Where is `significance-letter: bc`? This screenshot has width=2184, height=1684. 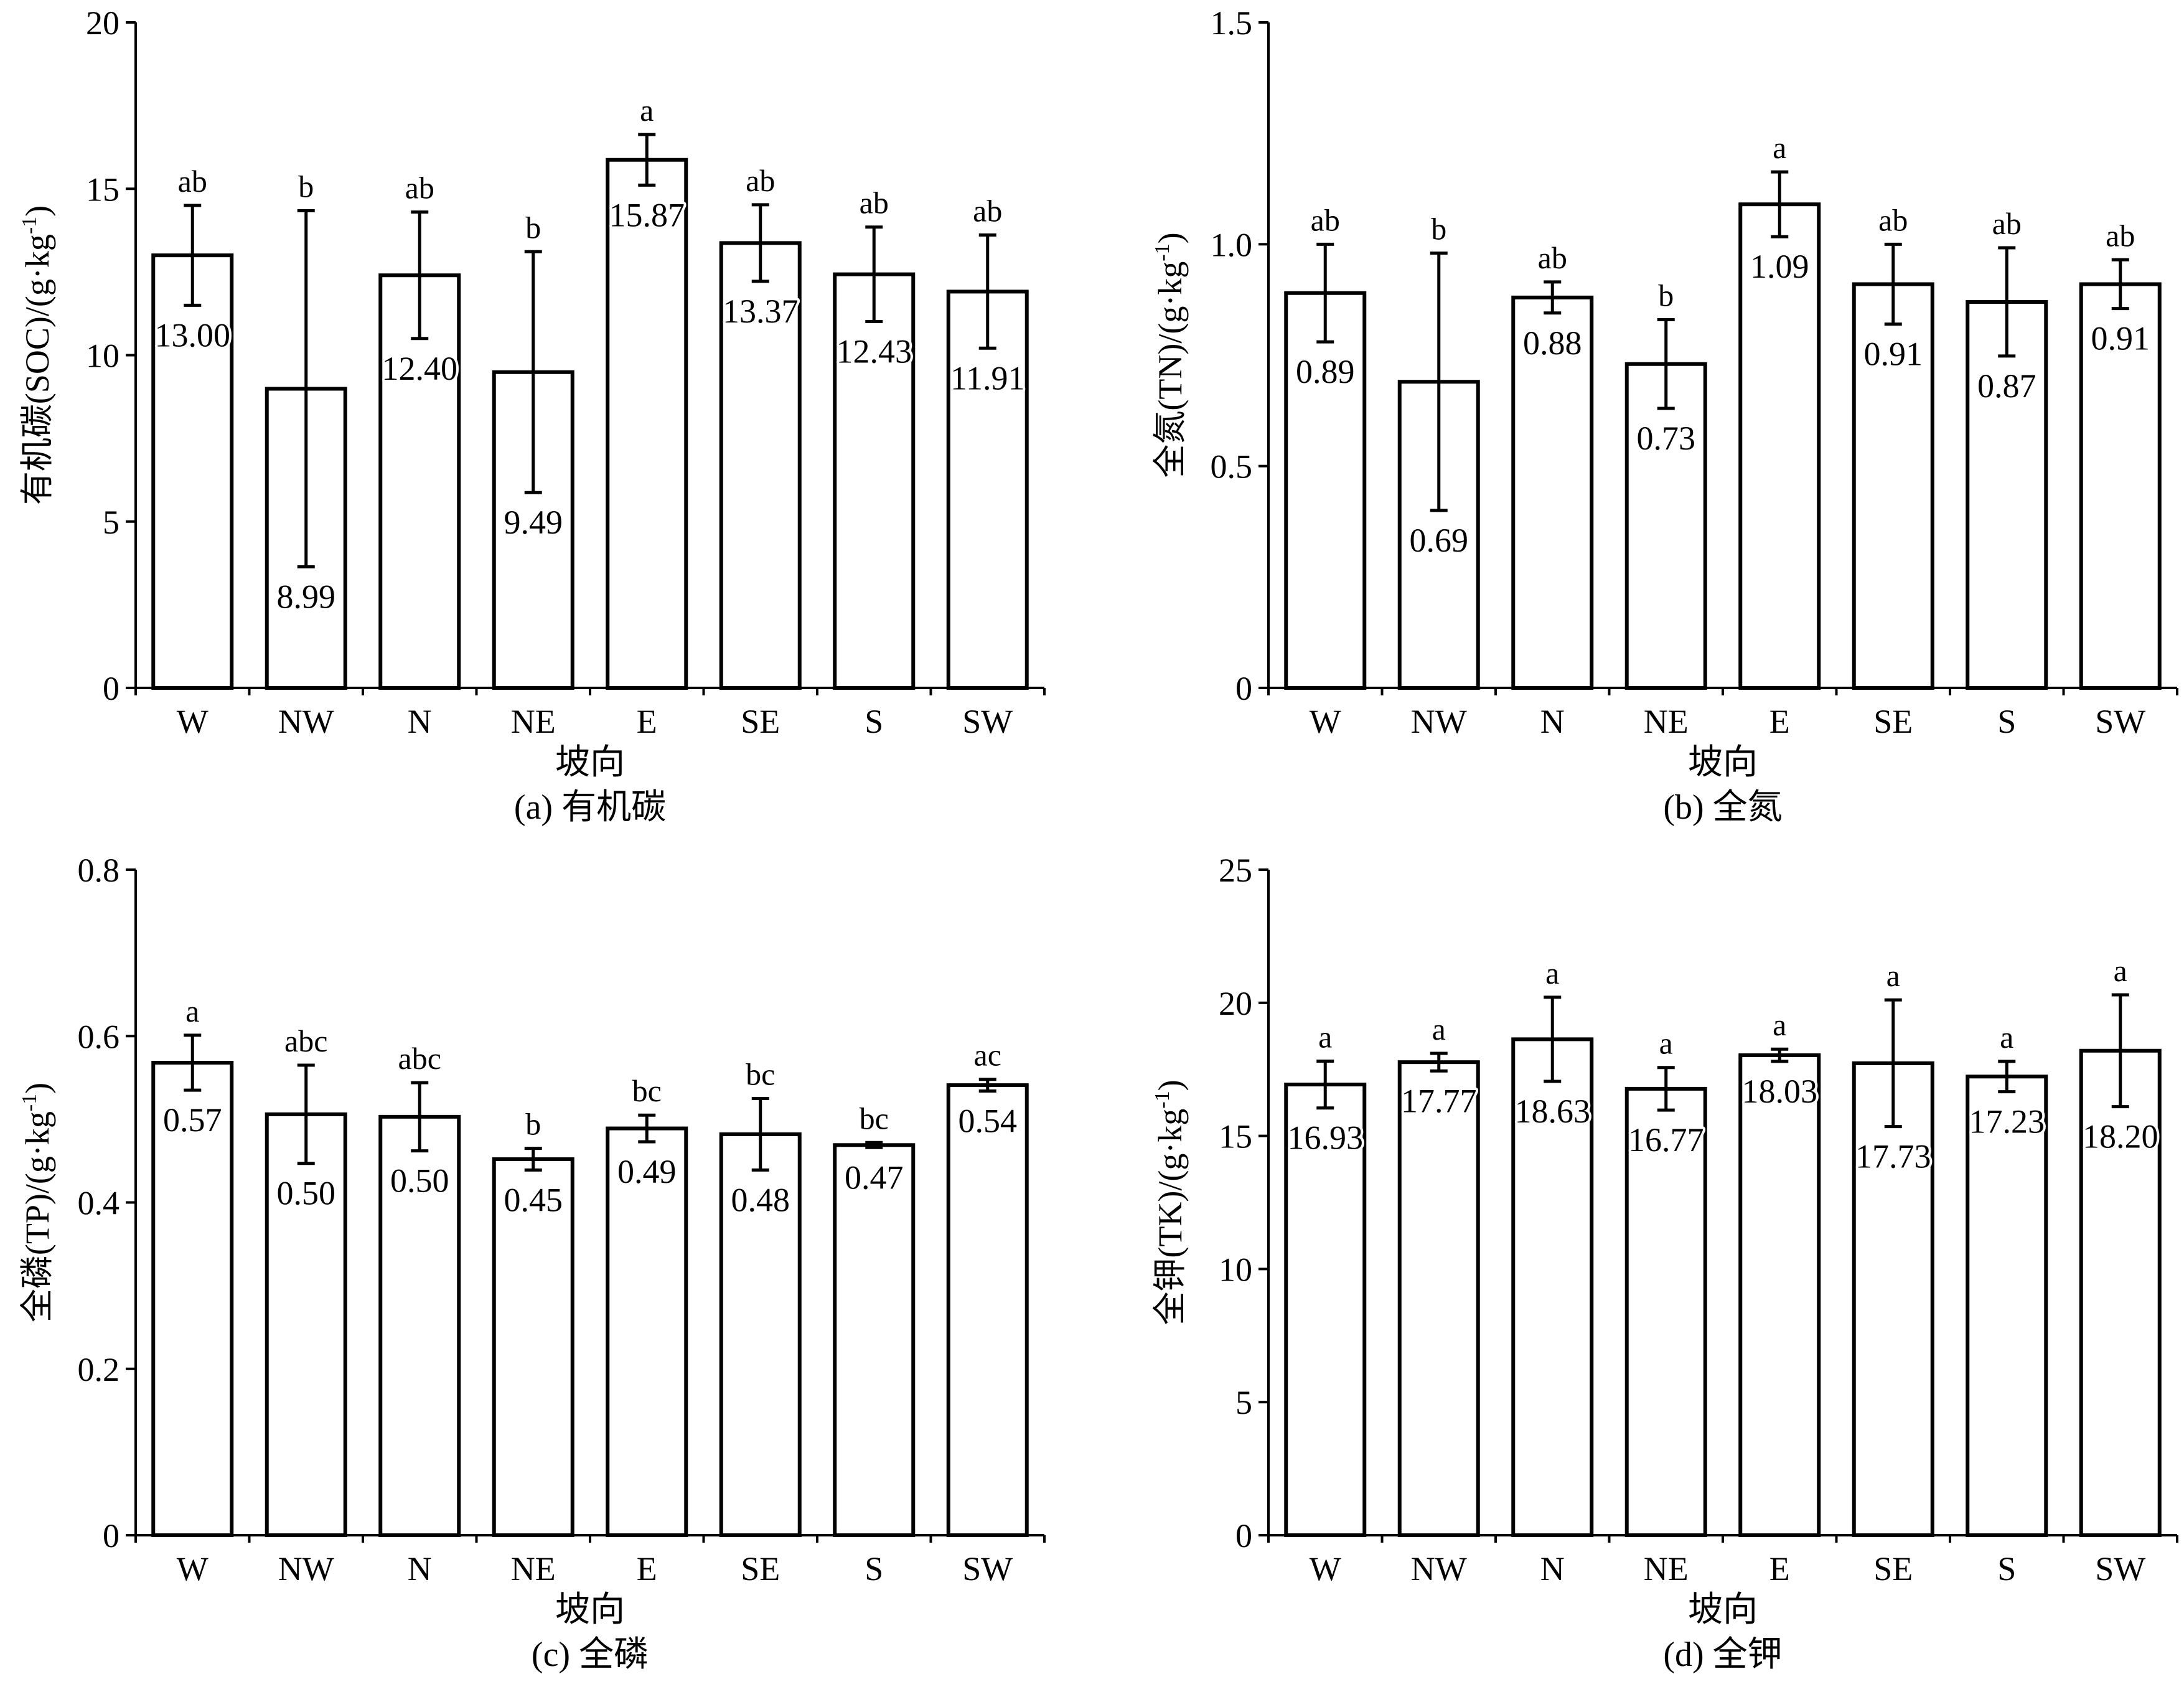 significance-letter: bc is located at coordinates (874, 1118).